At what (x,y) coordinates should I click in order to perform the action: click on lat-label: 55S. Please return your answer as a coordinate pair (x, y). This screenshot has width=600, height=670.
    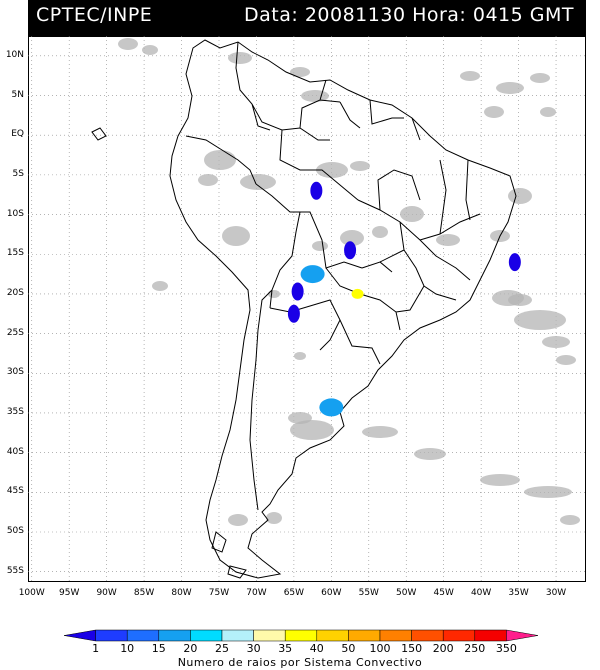
    Looking at the image, I should click on (15, 570).